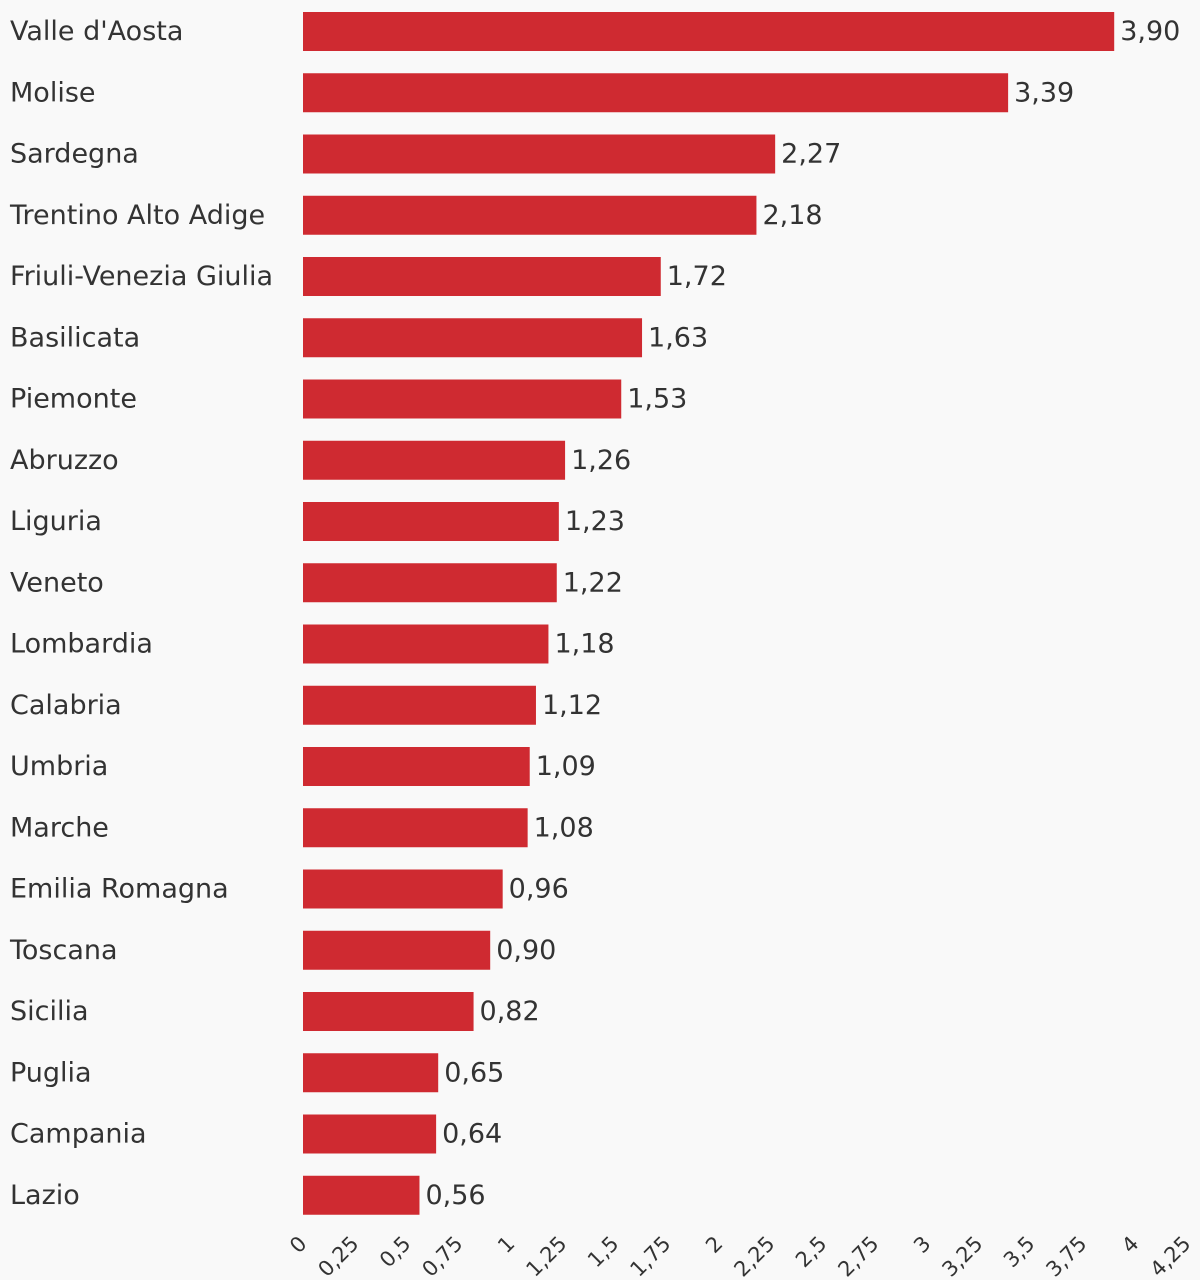 This screenshot has width=1200, height=1280. Describe the element at coordinates (572, 705) in the screenshot. I see `value-label: 1,12` at that location.